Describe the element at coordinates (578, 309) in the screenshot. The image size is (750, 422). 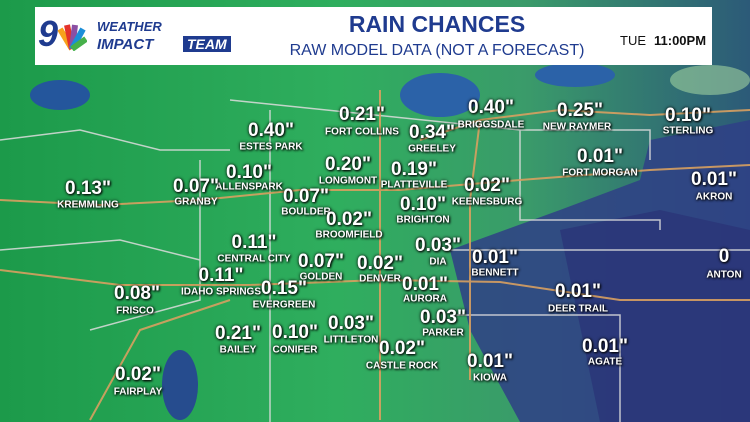
I see `location-name: DEER TRAIL` at that location.